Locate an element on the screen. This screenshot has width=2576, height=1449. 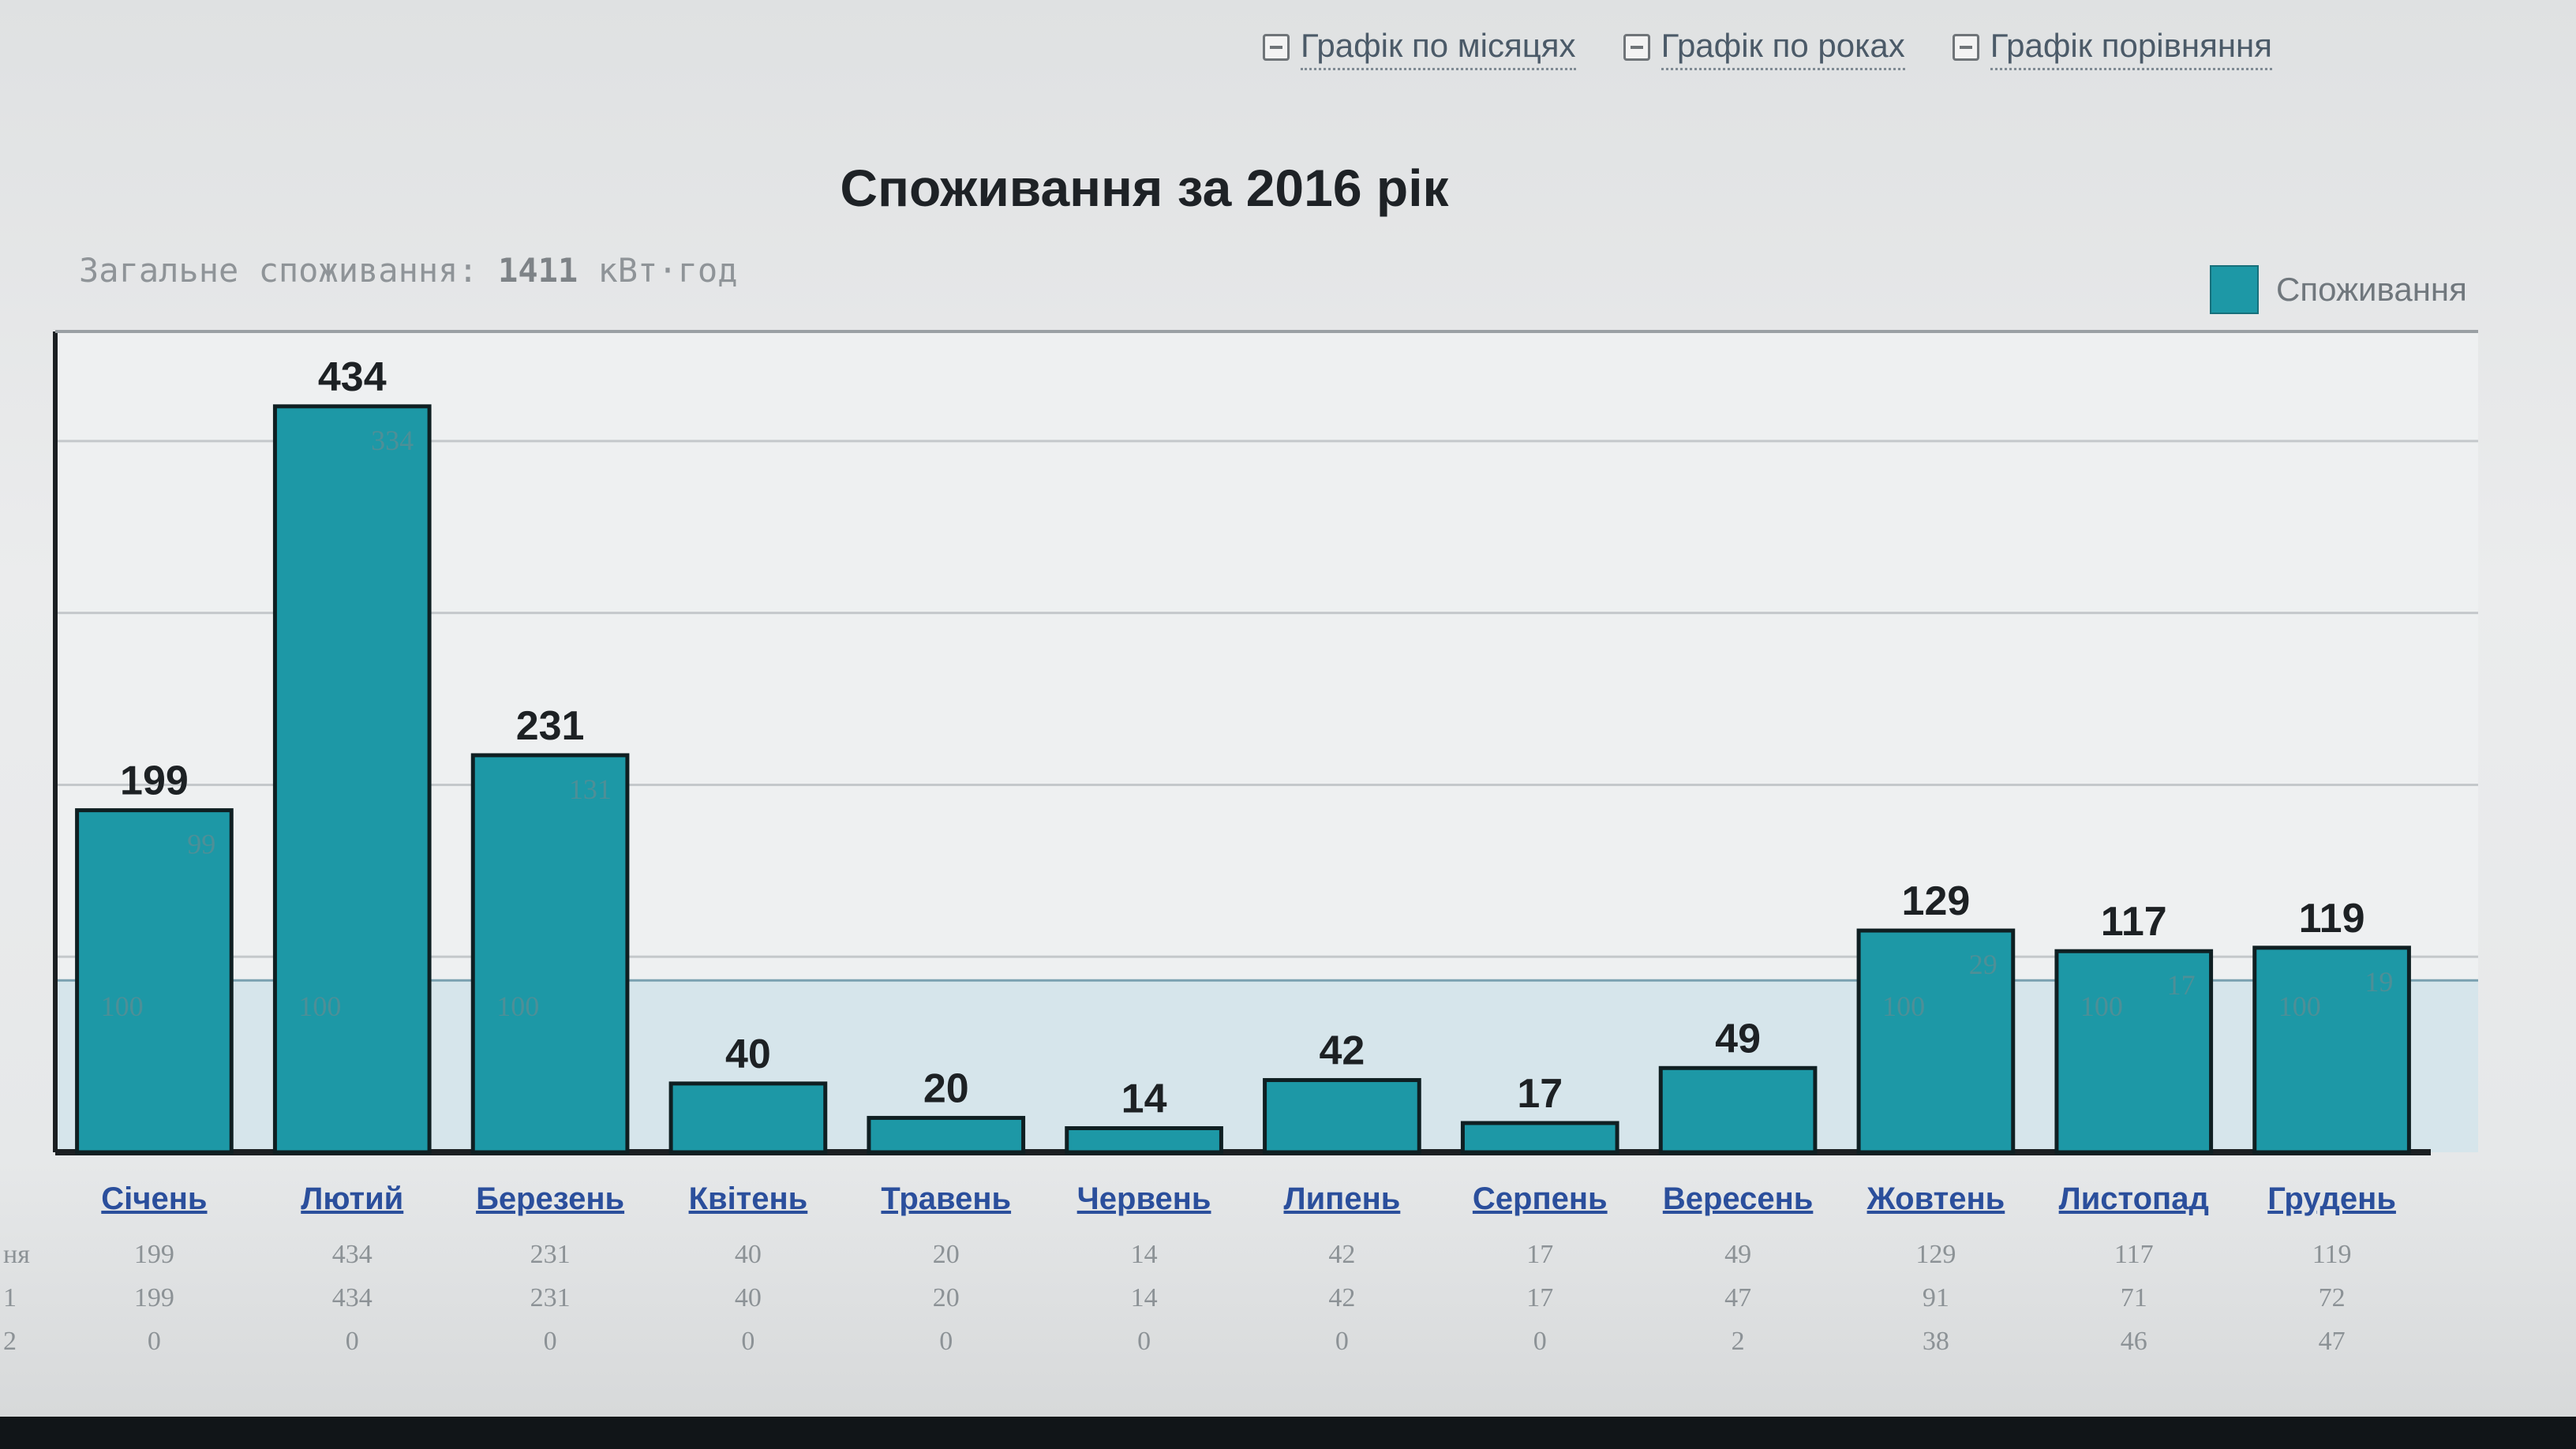
total-consumption: Загальне споживання: 1411 кВт·год is located at coordinates (408, 270).